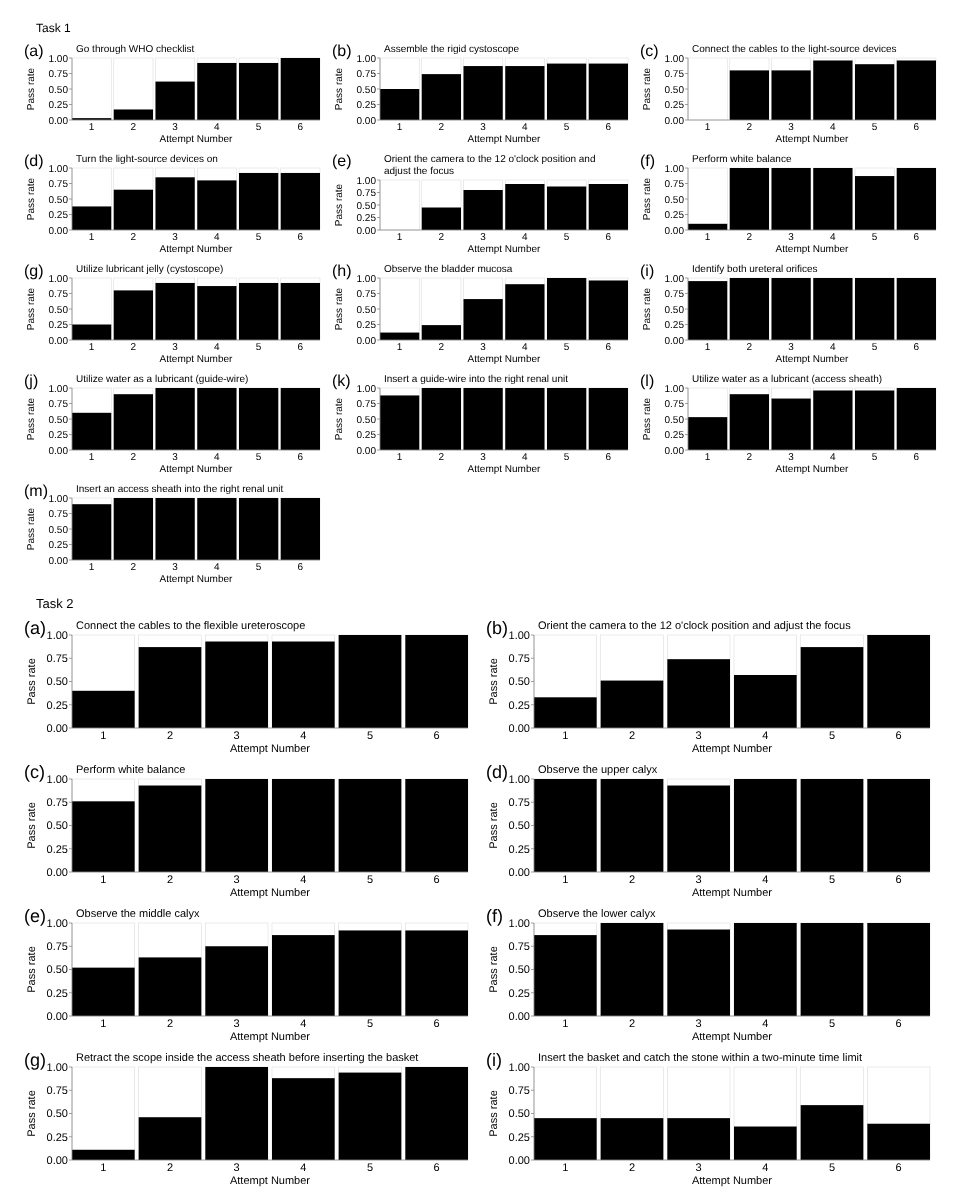  What do you see at coordinates (342, 381) in the screenshot?
I see `text: (k)` at bounding box center [342, 381].